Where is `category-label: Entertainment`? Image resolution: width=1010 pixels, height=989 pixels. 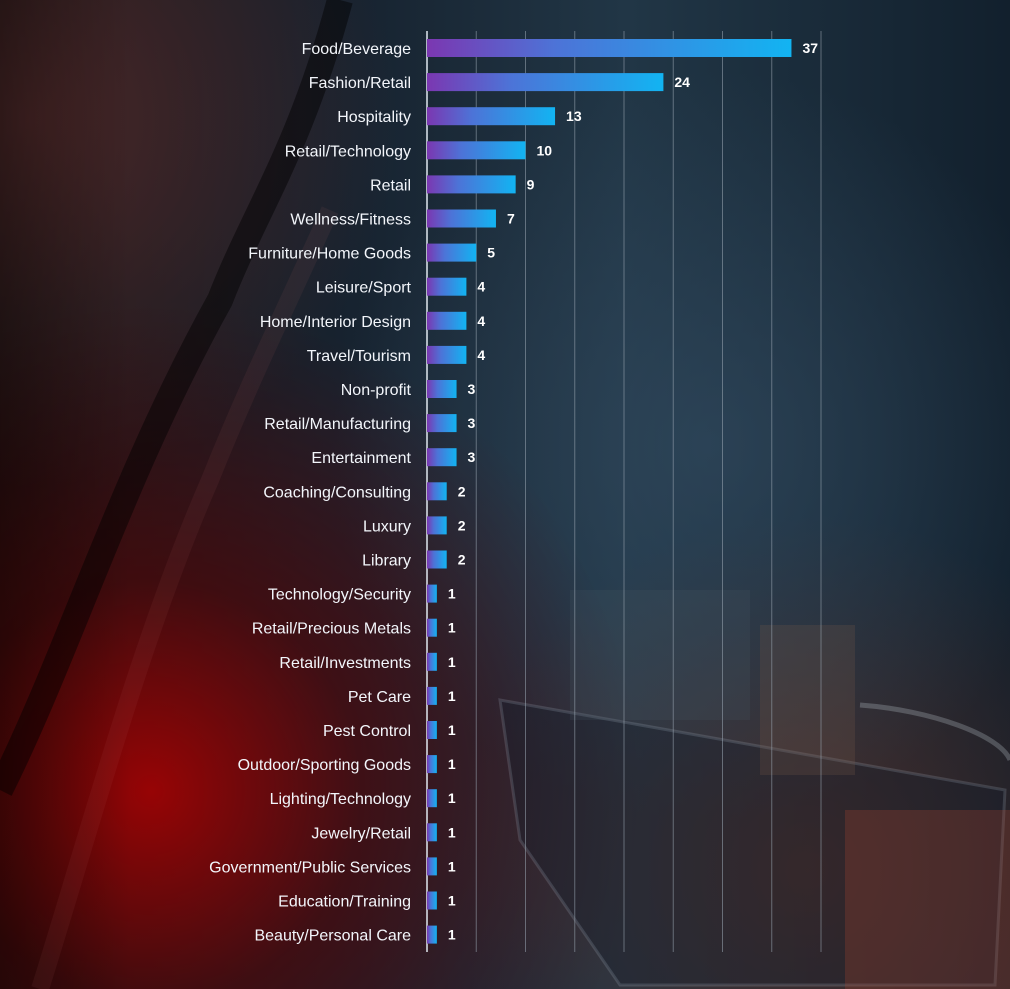 category-label: Entertainment is located at coordinates (361, 458).